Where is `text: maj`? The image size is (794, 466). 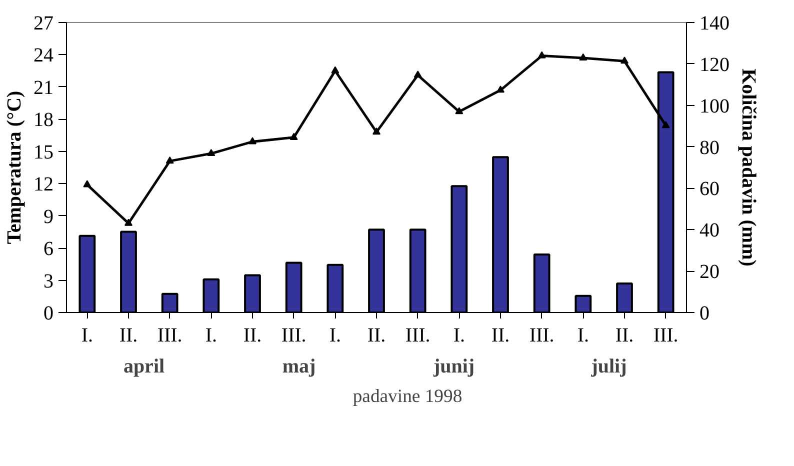 text: maj is located at coordinates (299, 367).